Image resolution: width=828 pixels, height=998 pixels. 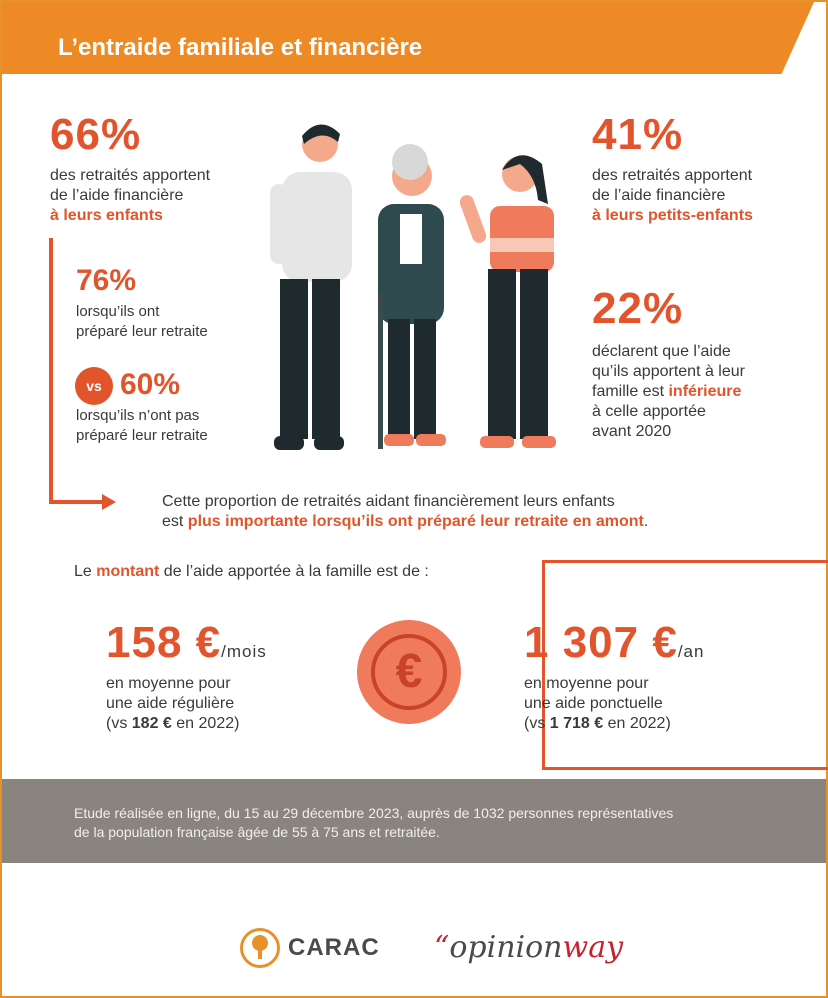 What do you see at coordinates (96, 134) in the screenshot?
I see `stat-children-percent: 66%` at bounding box center [96, 134].